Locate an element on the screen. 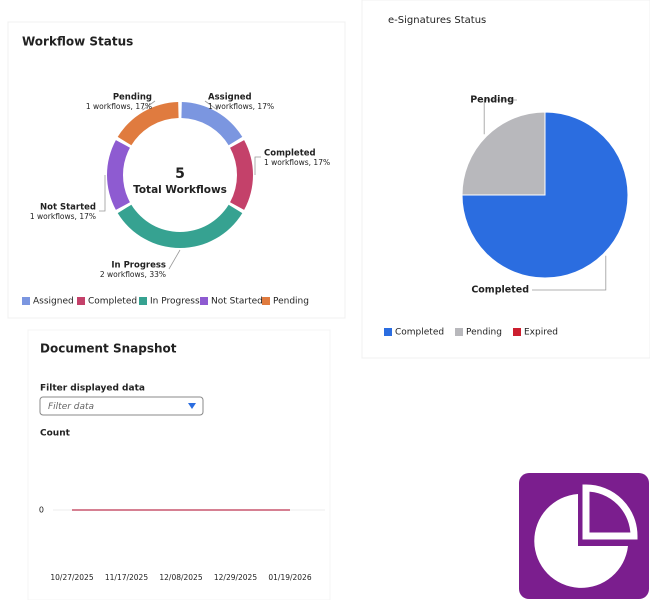 The width and height of the screenshot is (650, 604). filter-label: Filter displayed data is located at coordinates (92, 389).